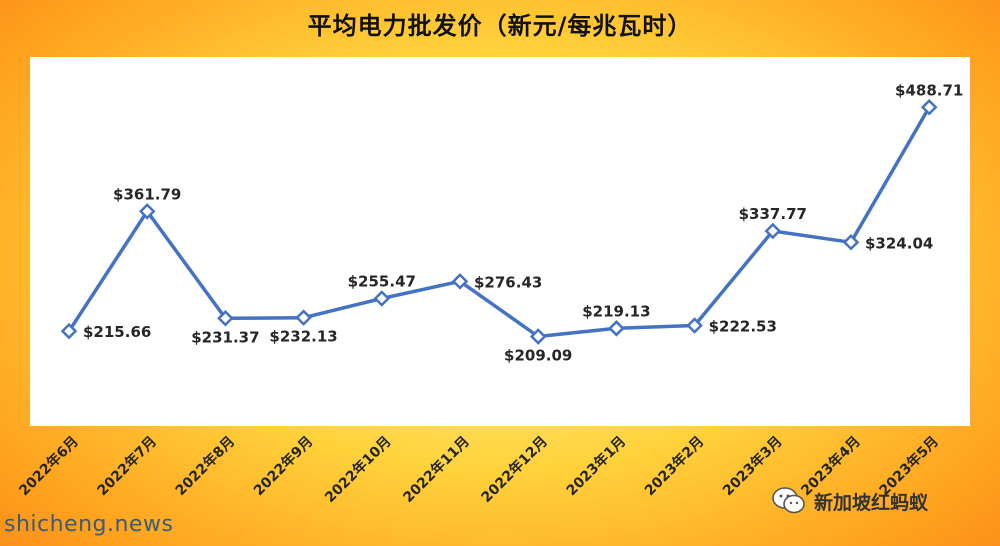  What do you see at coordinates (49, 466) in the screenshot?
I see `x-tick-label: 2022年6月` at bounding box center [49, 466].